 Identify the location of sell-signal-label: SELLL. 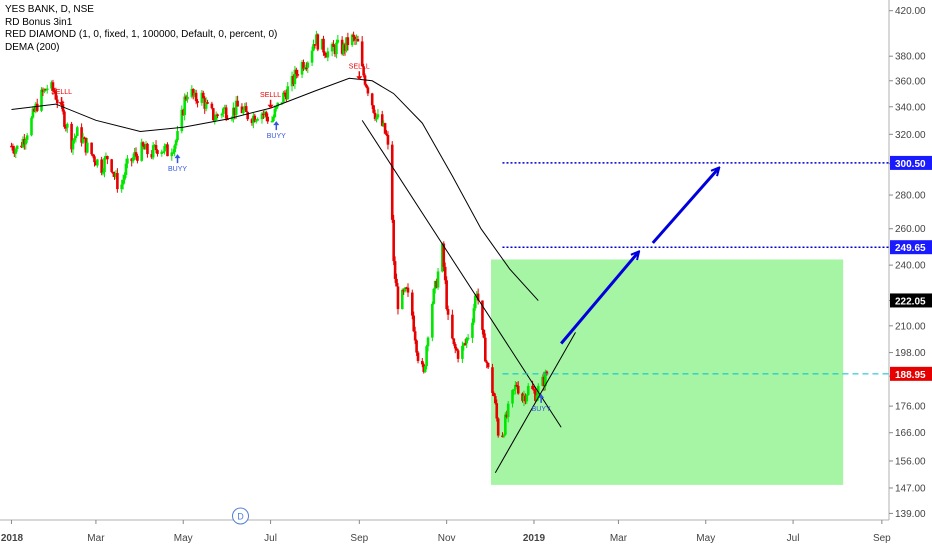
(359, 66).